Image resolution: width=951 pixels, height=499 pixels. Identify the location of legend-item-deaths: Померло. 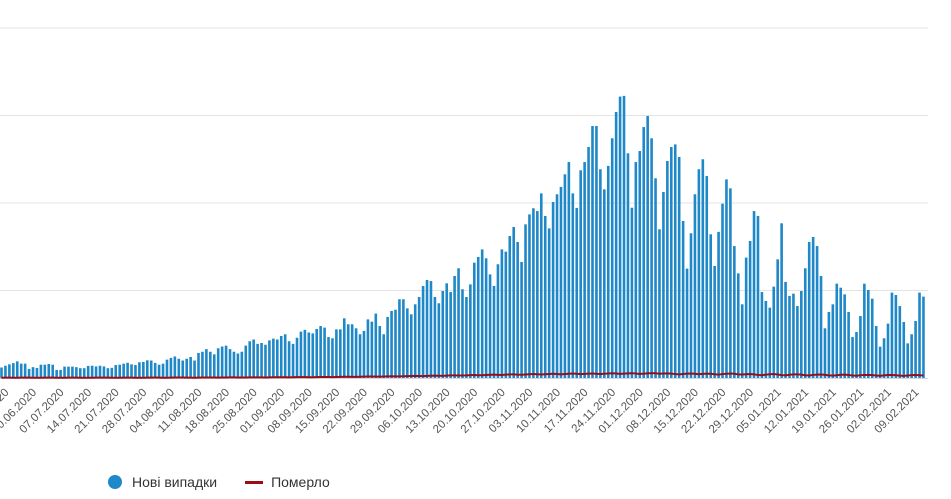
(287, 482).